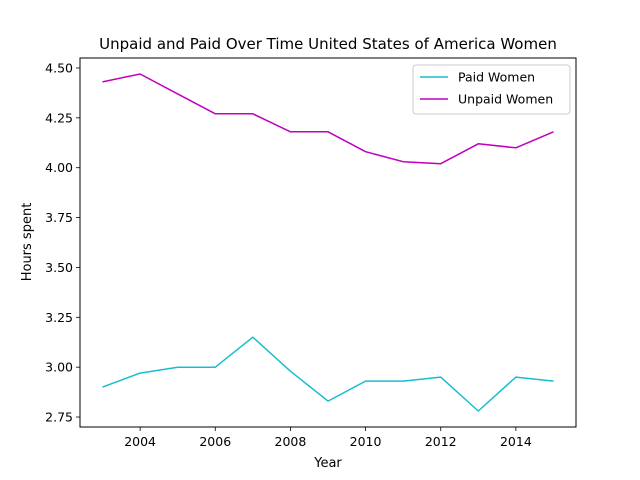 The height and width of the screenshot is (480, 640). Describe the element at coordinates (27, 242) in the screenshot. I see `y-axis-title: Hours spent` at that location.